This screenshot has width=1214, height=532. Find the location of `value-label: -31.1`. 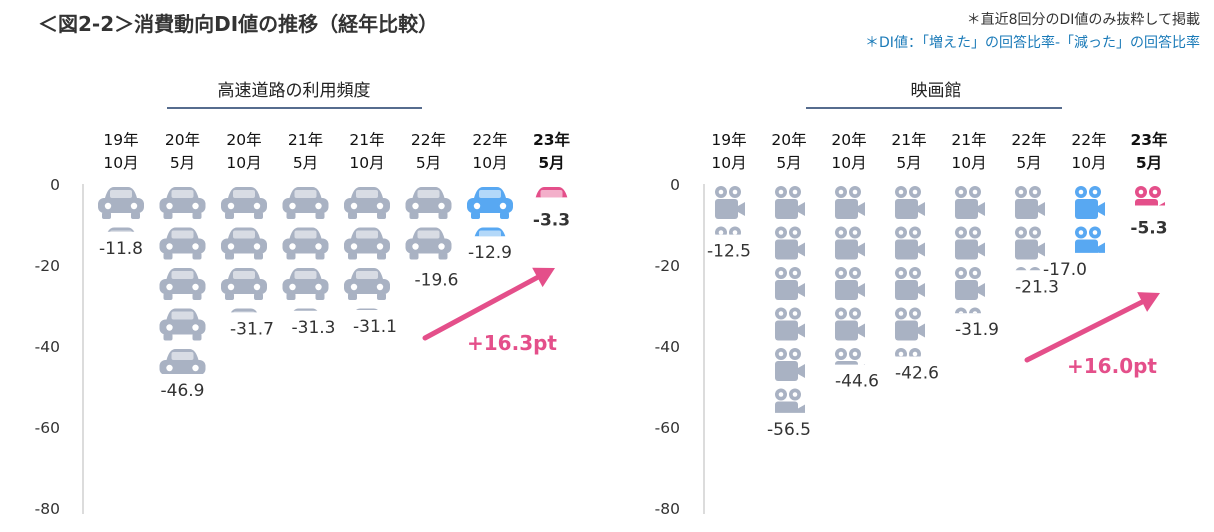

value-label: -31.1 is located at coordinates (375, 327).